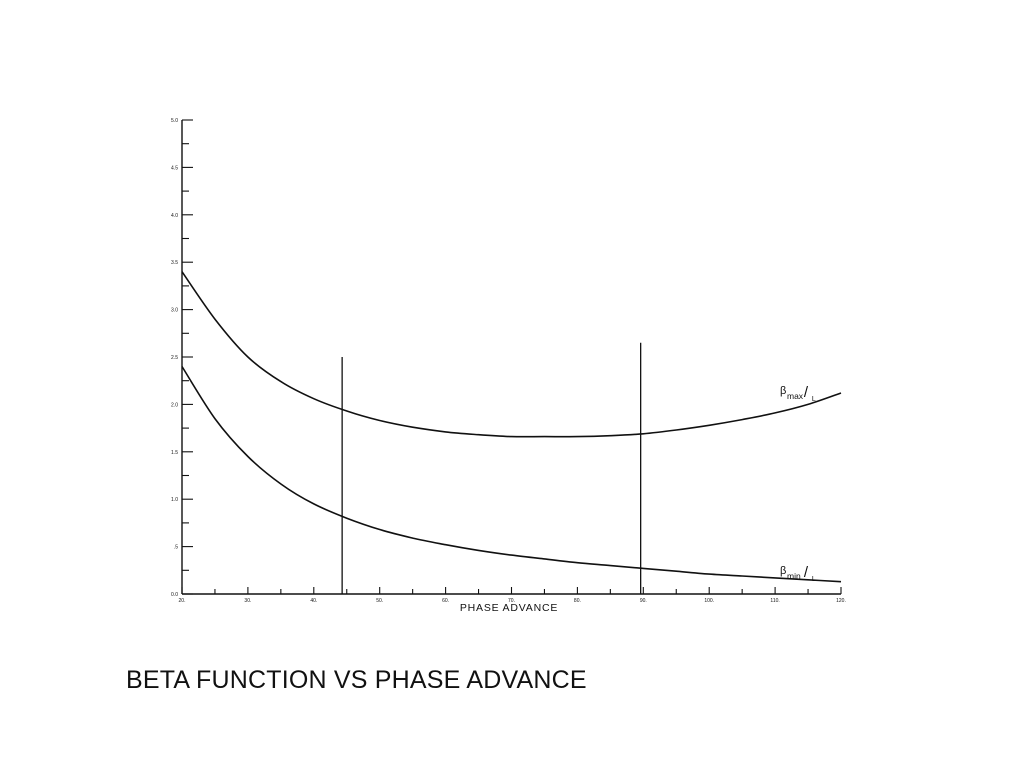 Image resolution: width=1024 pixels, height=768 pixels. I want to click on y-tick-label: 2.5, so click(174, 358).